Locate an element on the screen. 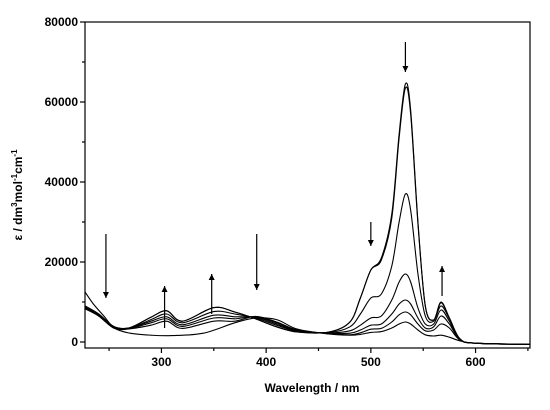 The height and width of the screenshot is (410, 550). x-tick-label-300: 300 is located at coordinates (161, 362).